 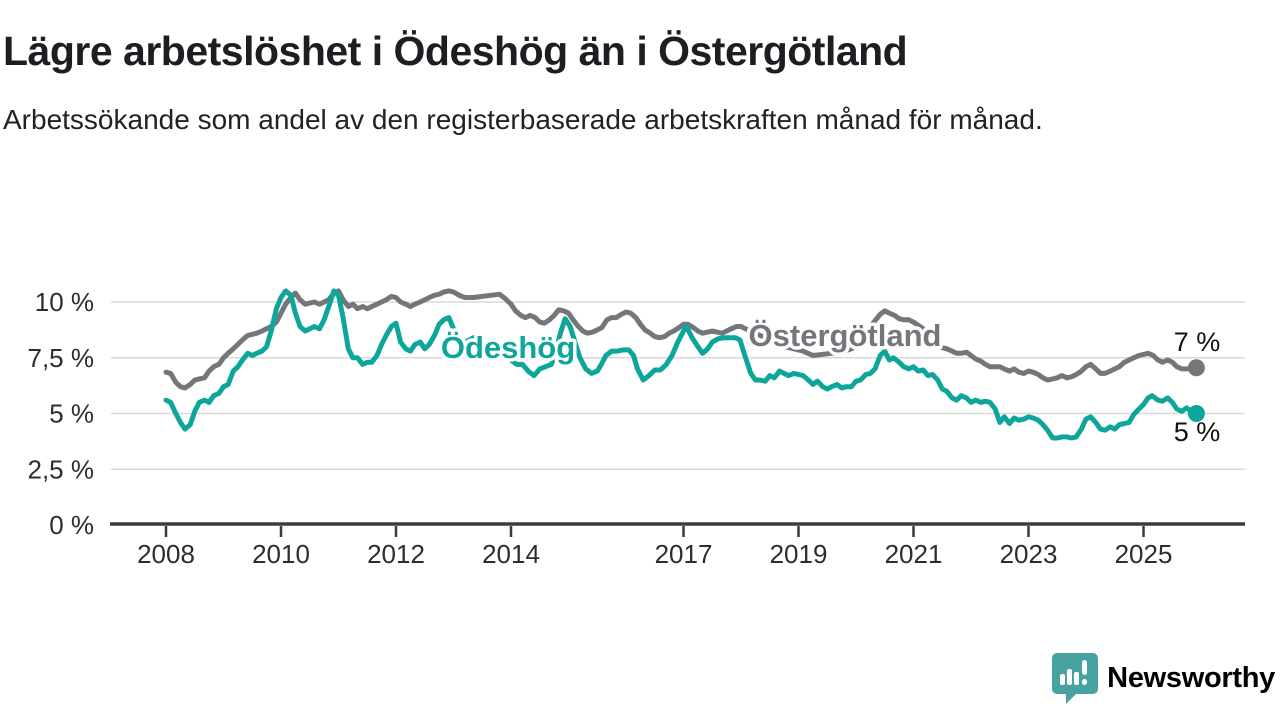 What do you see at coordinates (799, 554) in the screenshot?
I see `x-tick-label: 2019` at bounding box center [799, 554].